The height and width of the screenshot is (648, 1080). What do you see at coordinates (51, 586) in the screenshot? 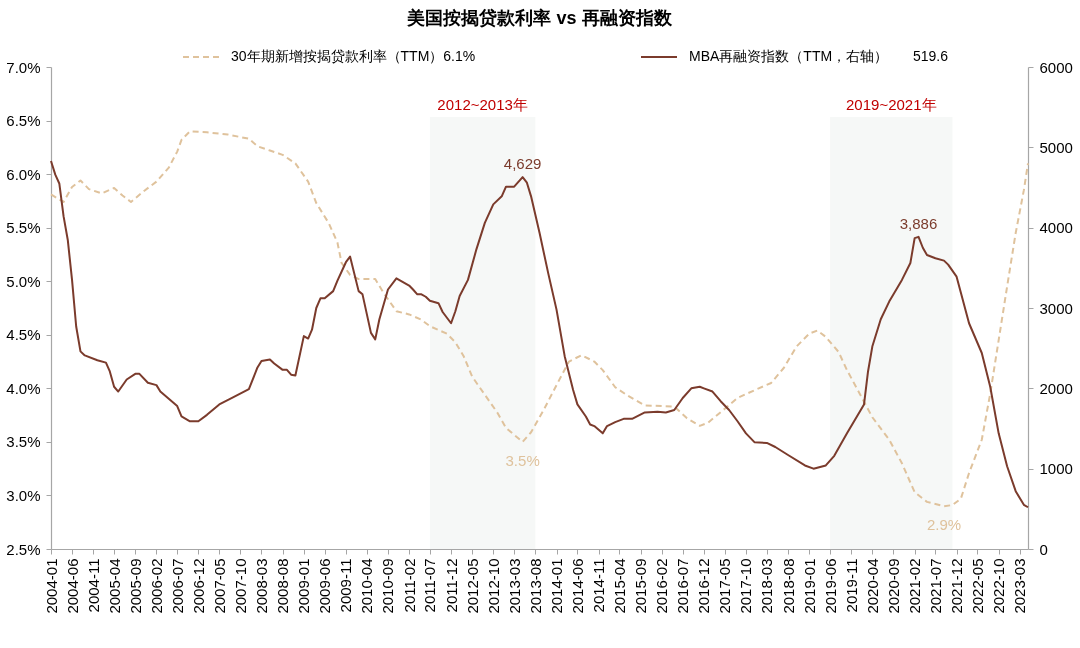
I see `x-tick-label: 2004-01` at bounding box center [51, 586].